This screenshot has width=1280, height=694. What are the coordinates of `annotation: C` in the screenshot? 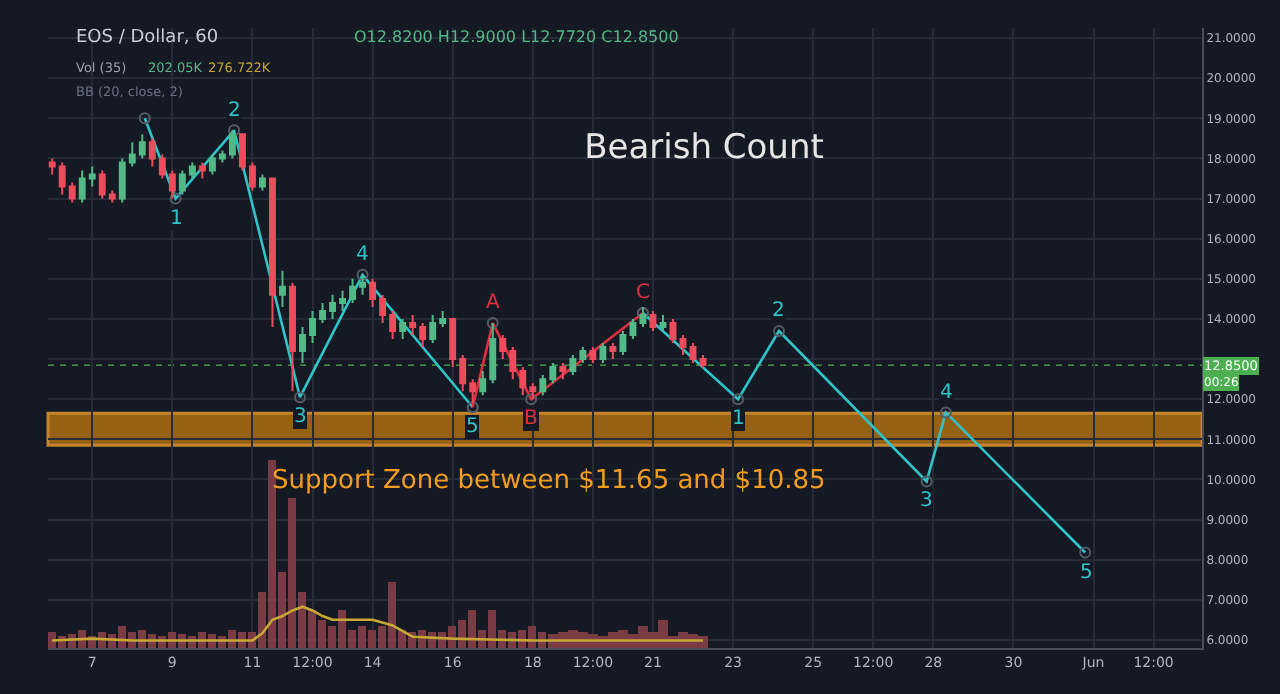 It's located at (643, 293).